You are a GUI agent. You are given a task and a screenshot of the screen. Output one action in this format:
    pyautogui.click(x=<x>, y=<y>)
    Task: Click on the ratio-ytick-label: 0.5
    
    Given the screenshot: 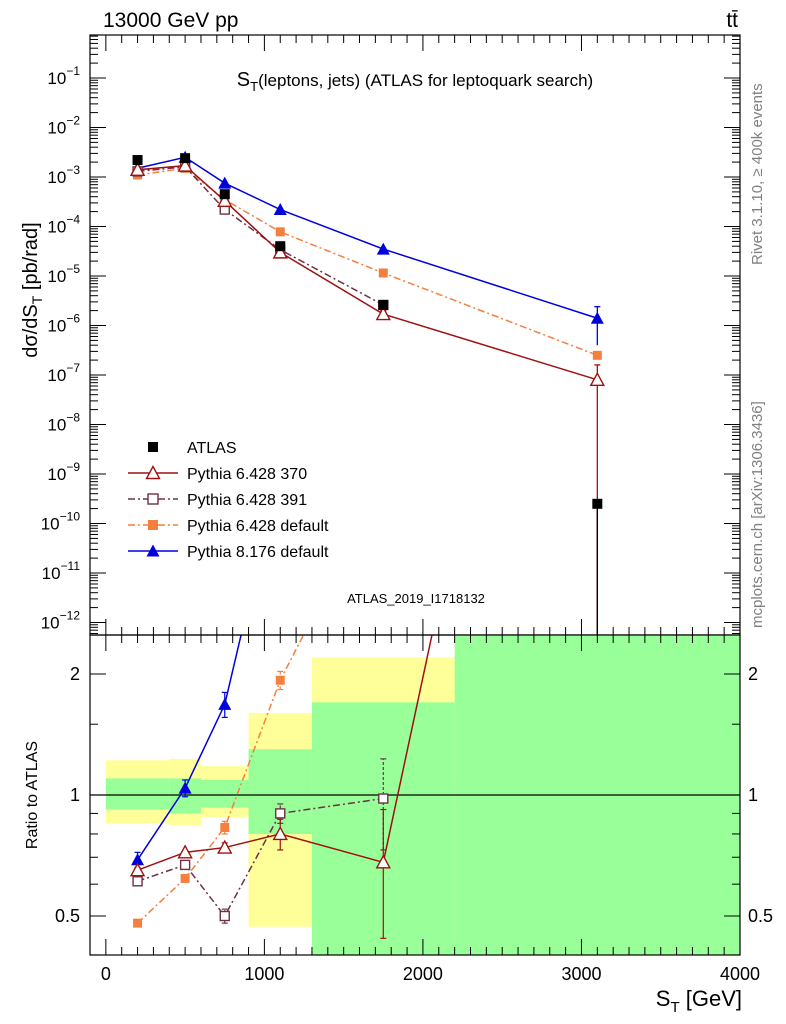 What is the action you would take?
    pyautogui.click(x=67, y=916)
    